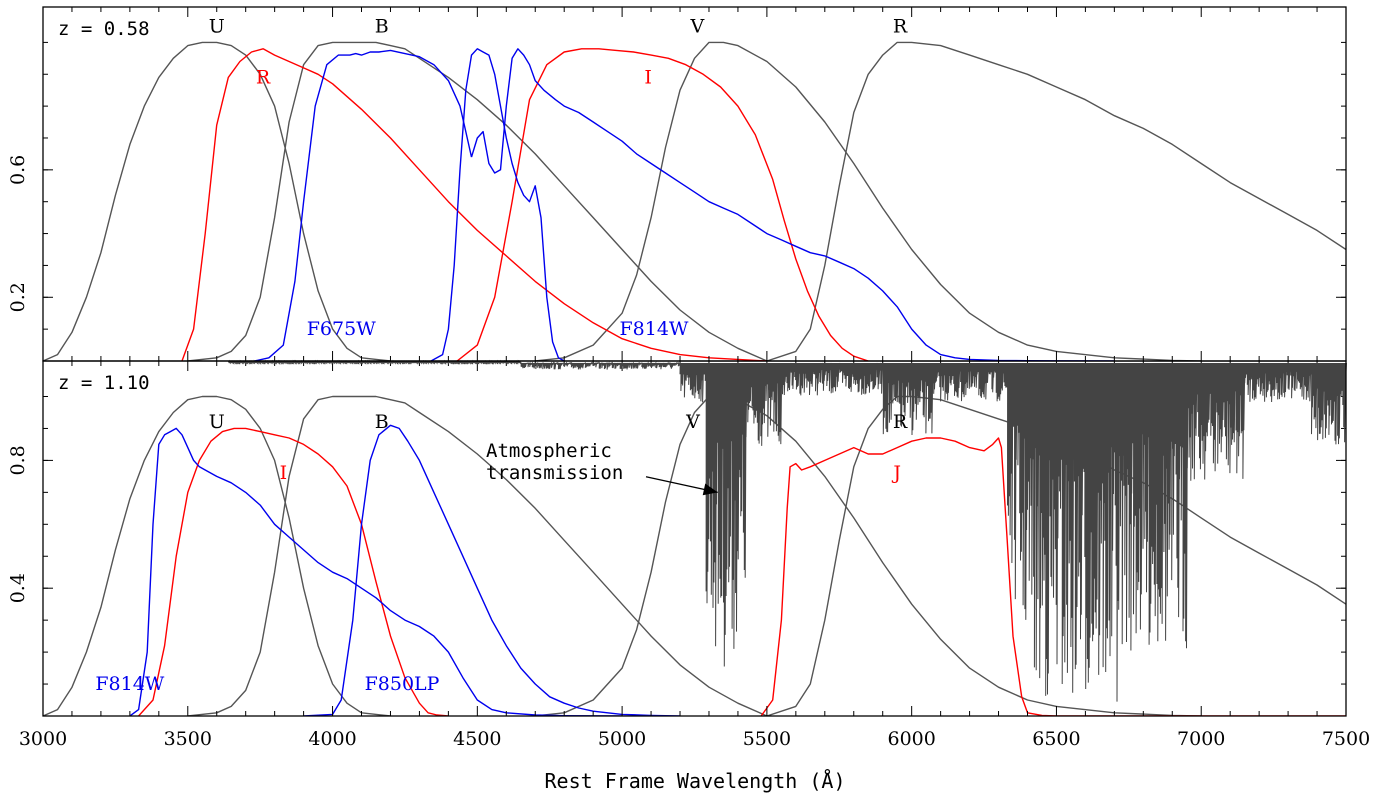  I want to click on atmospheric-annotation-text: transmission, so click(554, 473).